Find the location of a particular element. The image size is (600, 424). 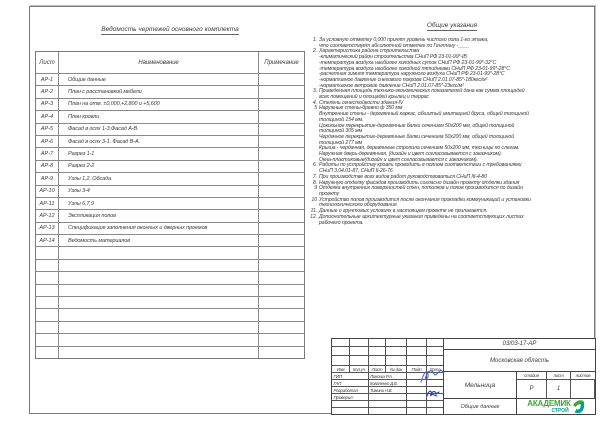

signature-row: ГАП Коваленко Д.В. is located at coordinates (387, 384).